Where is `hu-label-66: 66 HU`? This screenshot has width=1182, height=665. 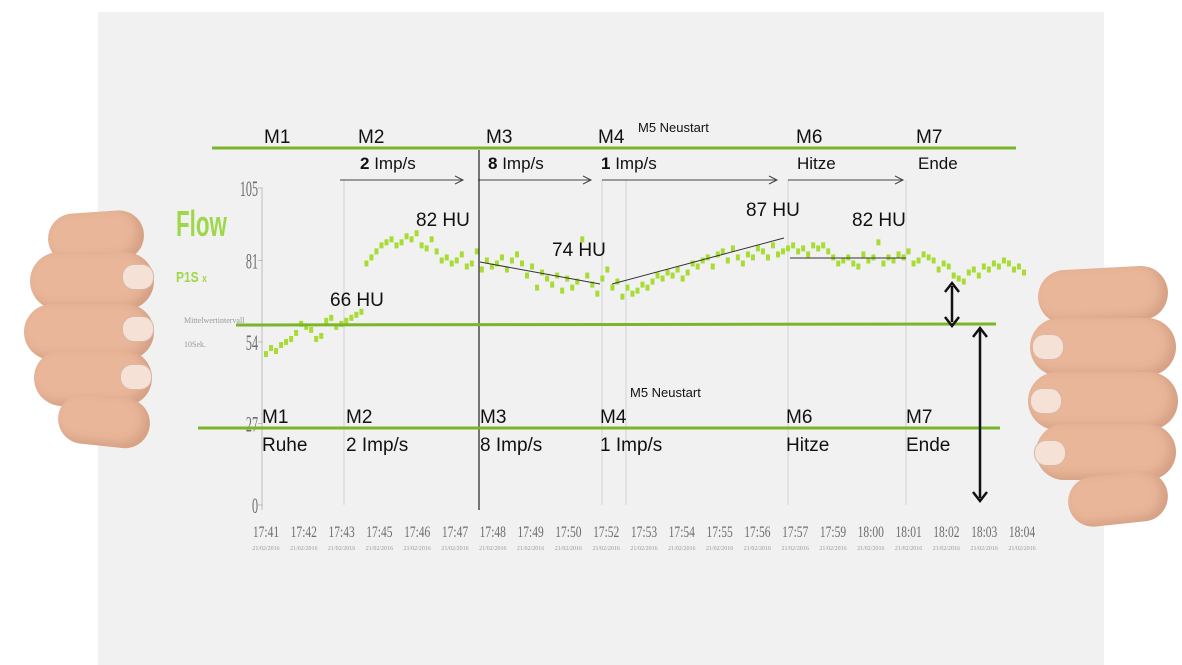 hu-label-66: 66 HU is located at coordinates (357, 300).